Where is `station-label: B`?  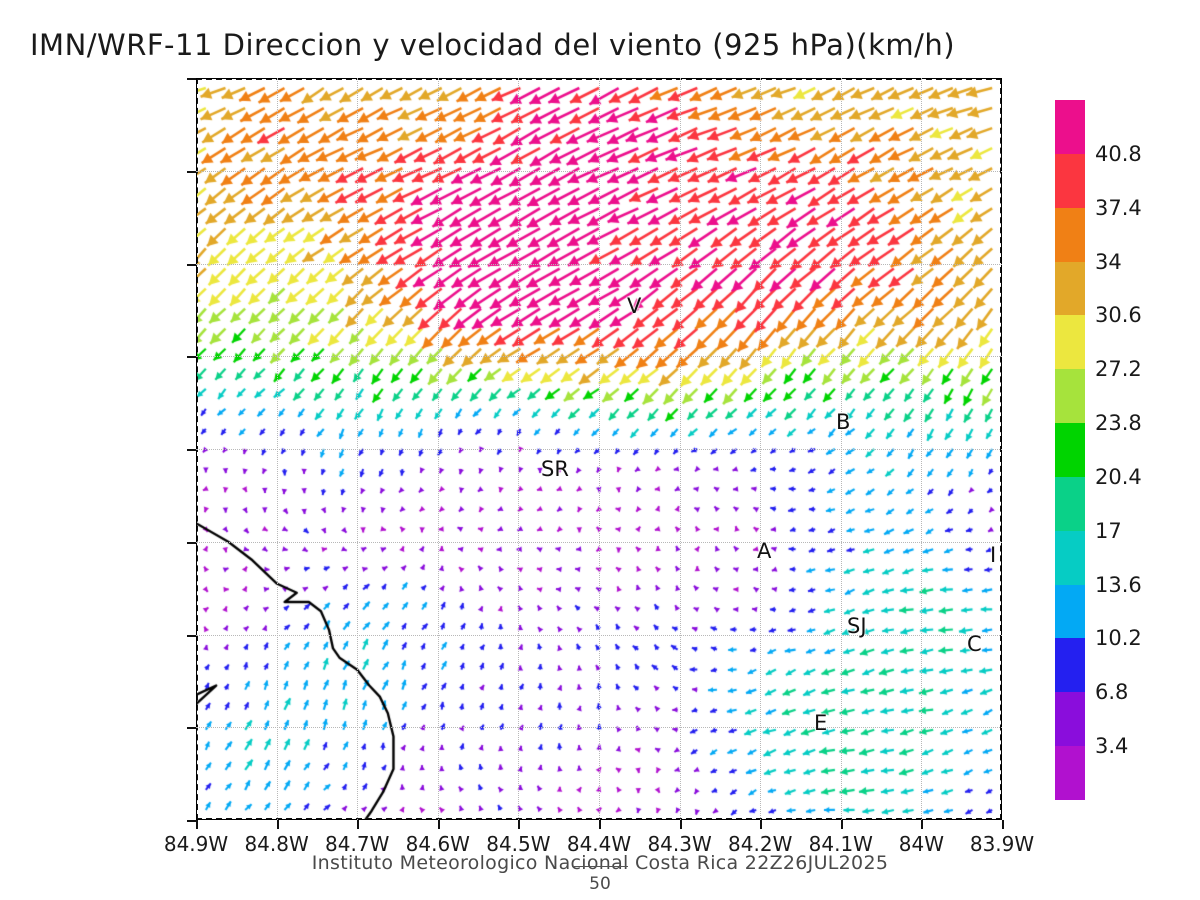 station-label: B is located at coordinates (843, 422).